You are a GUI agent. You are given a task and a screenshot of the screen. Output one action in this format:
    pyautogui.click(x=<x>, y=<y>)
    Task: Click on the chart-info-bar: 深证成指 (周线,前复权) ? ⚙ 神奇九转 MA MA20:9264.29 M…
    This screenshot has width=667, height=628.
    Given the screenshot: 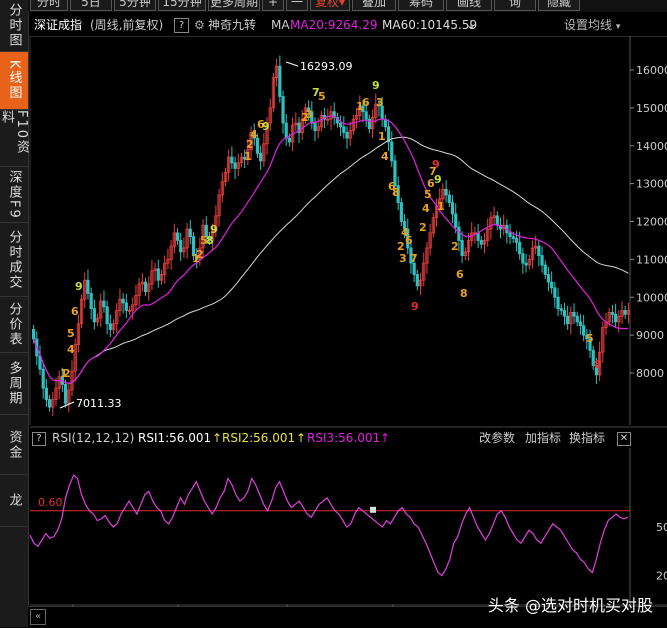 What is the action you would take?
    pyautogui.click(x=347, y=25)
    